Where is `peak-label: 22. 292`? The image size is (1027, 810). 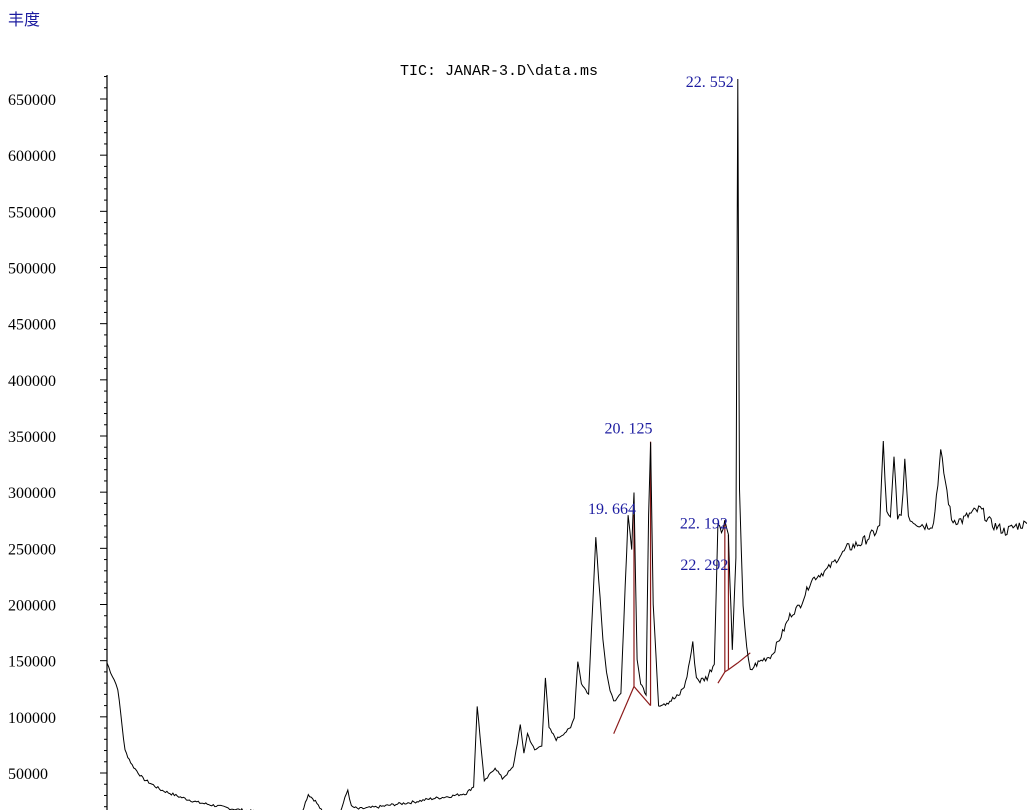
peak-label: 22. 292 is located at coordinates (704, 565).